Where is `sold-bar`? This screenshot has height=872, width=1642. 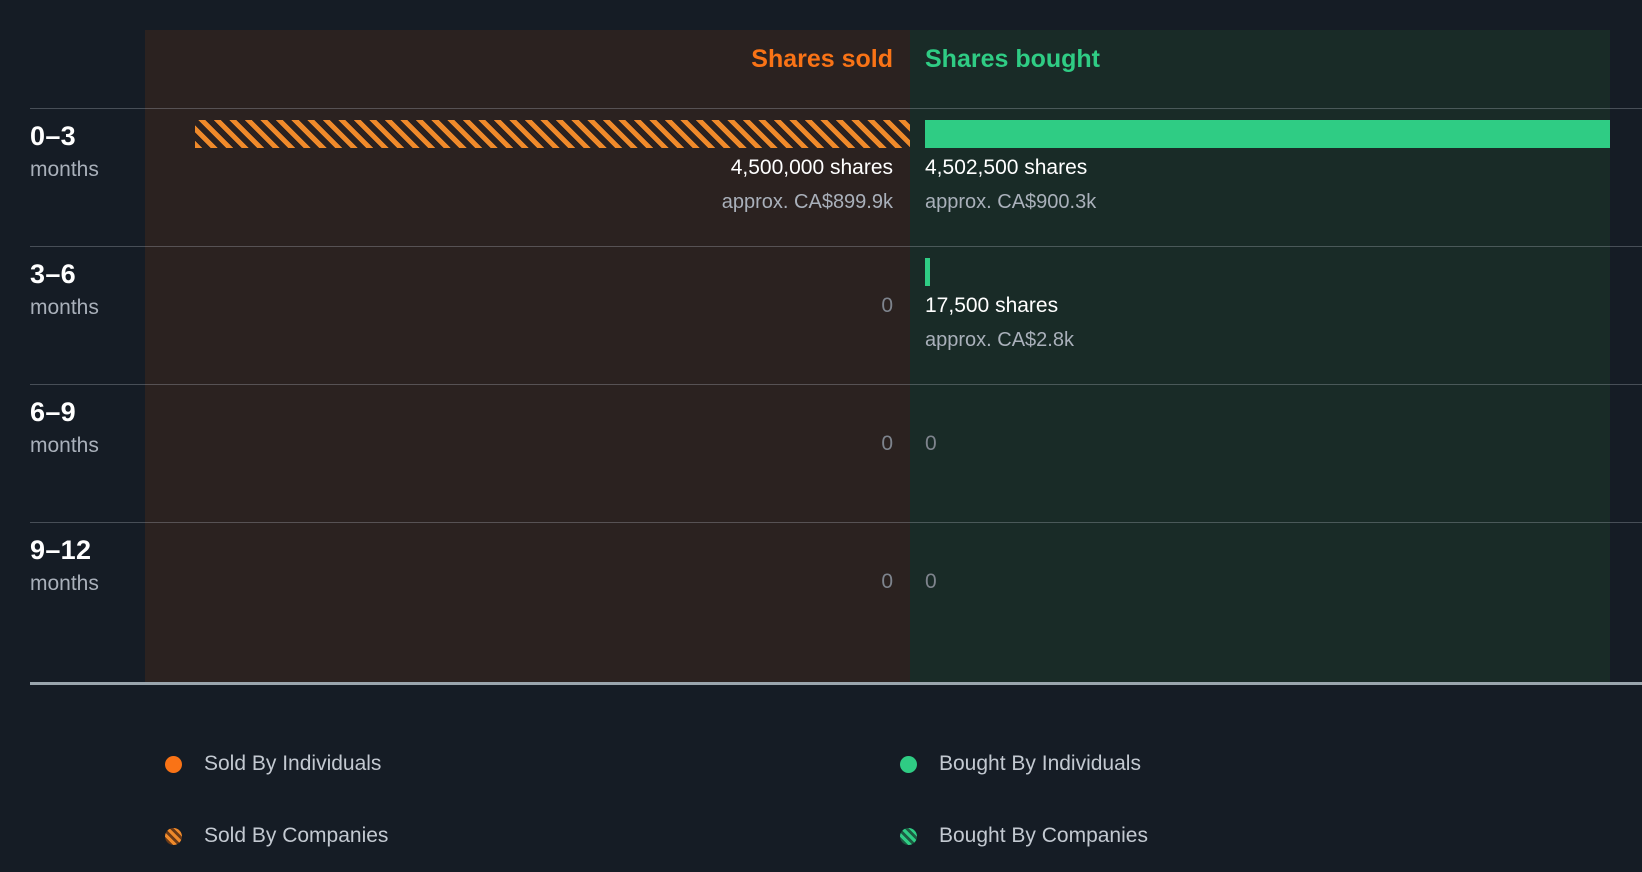
sold-bar is located at coordinates (552, 134).